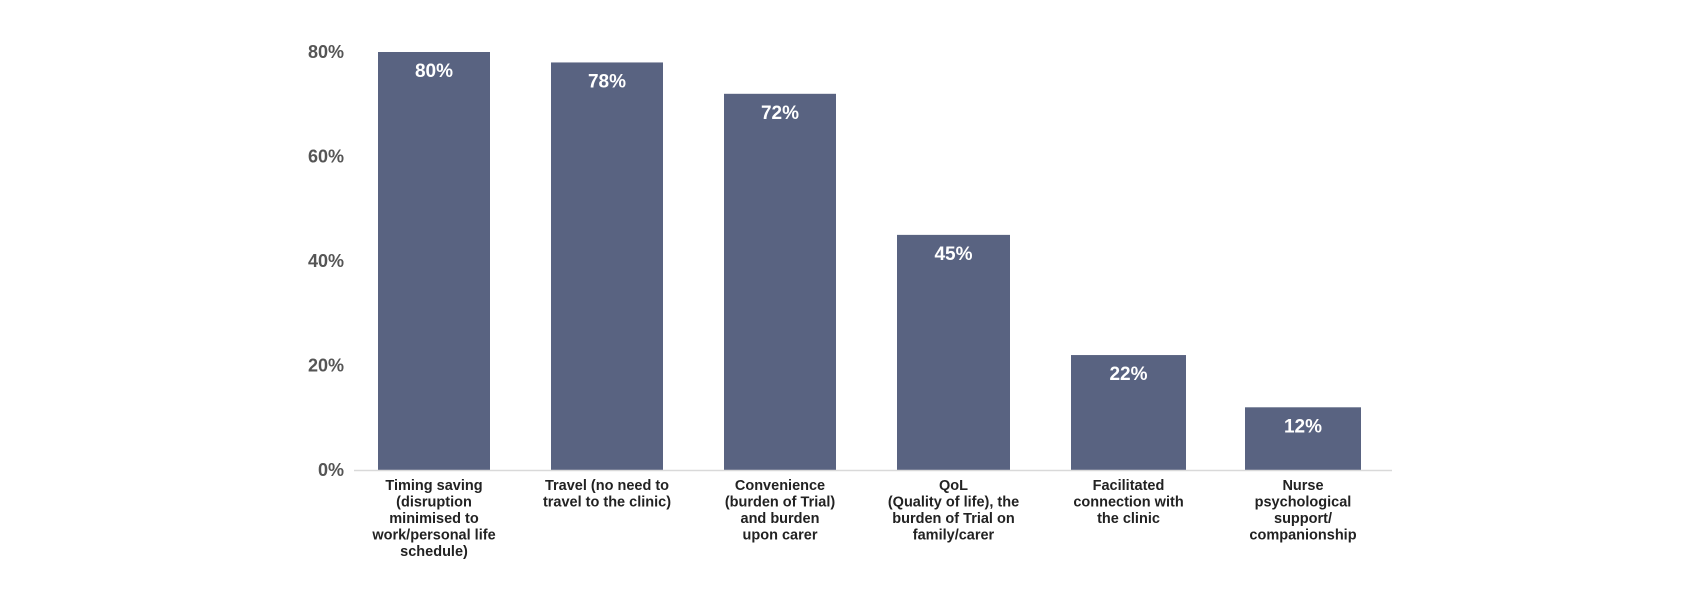 The height and width of the screenshot is (611, 1704). Describe the element at coordinates (780, 486) in the screenshot. I see `category-label-line: Convenience` at that location.